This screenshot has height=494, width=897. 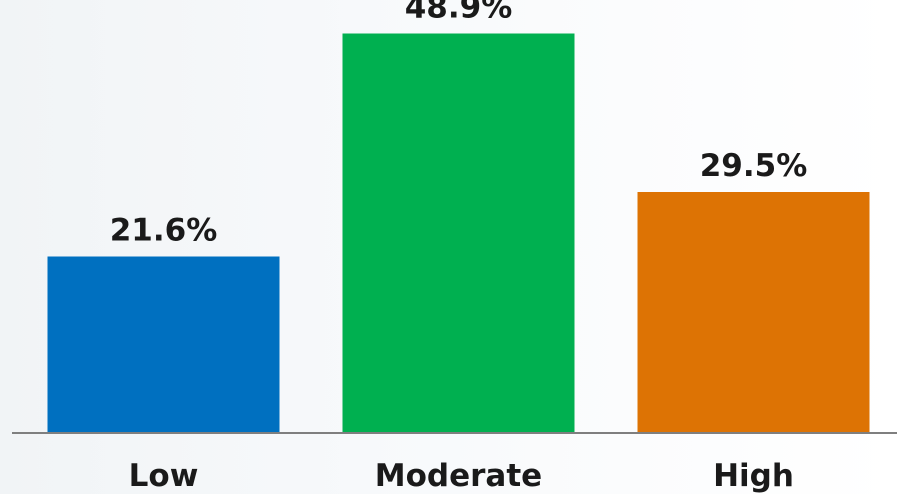 I want to click on data-label-moderate: 48.9%, so click(x=459, y=13).